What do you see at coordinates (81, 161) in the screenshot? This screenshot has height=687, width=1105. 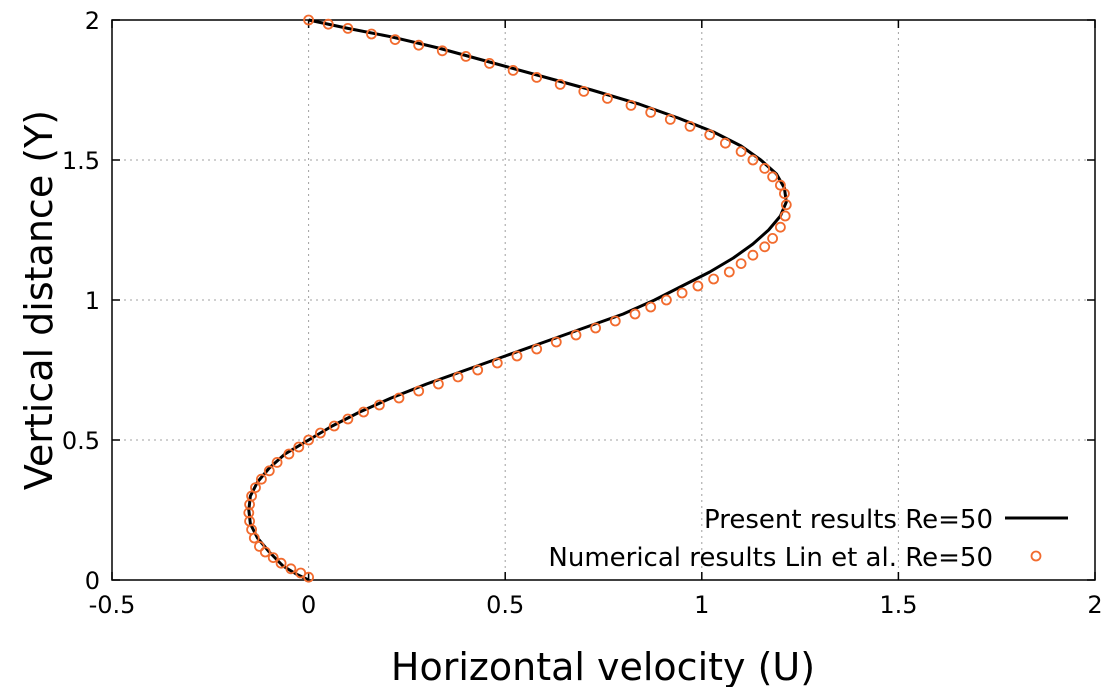 I see `y-tick-label: 1.5` at bounding box center [81, 161].